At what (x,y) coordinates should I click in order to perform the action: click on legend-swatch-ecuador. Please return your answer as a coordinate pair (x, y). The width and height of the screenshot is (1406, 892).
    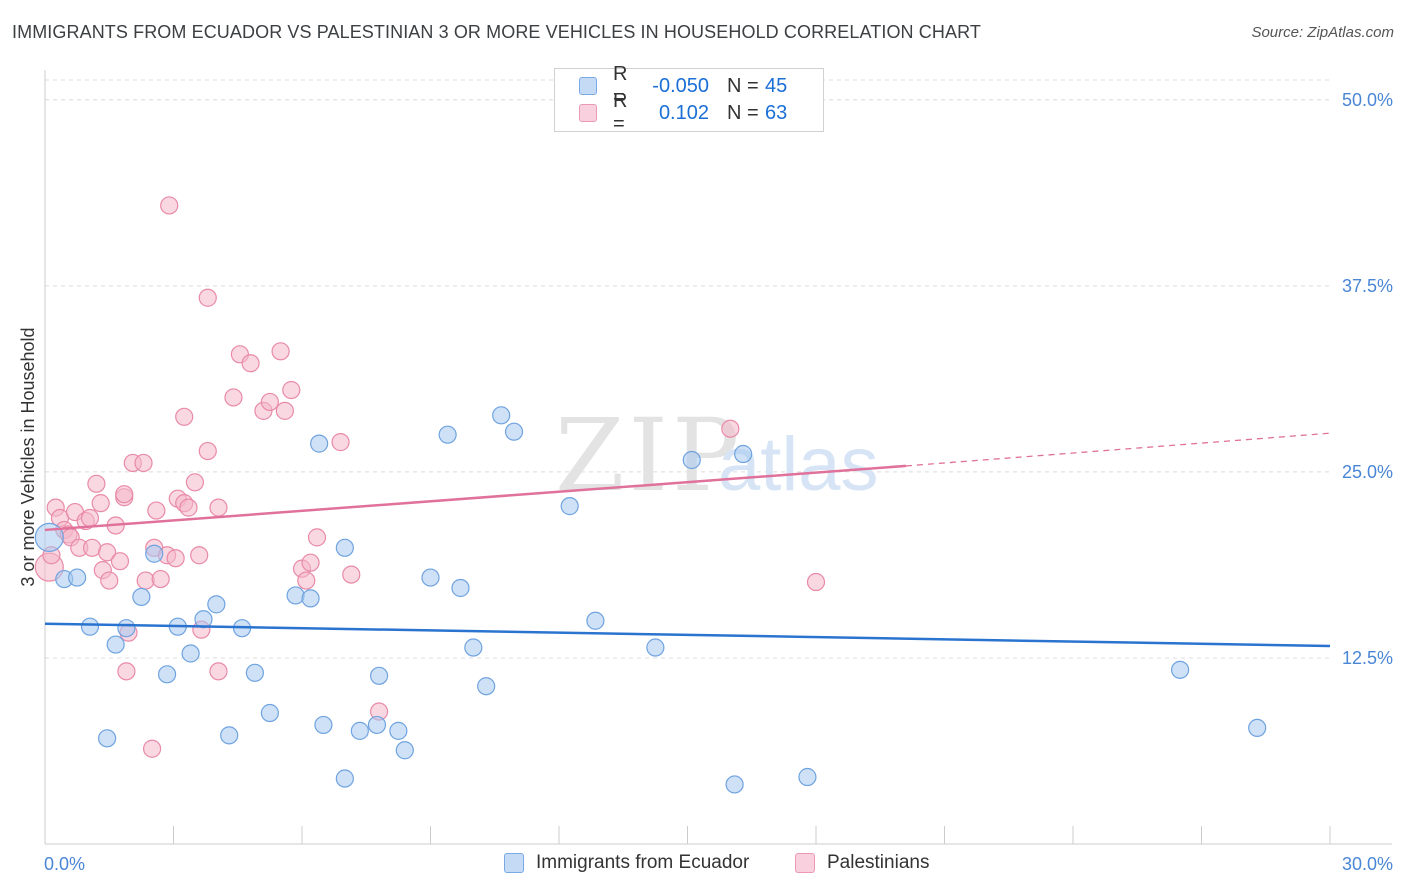
    Looking at the image, I should click on (514, 863).